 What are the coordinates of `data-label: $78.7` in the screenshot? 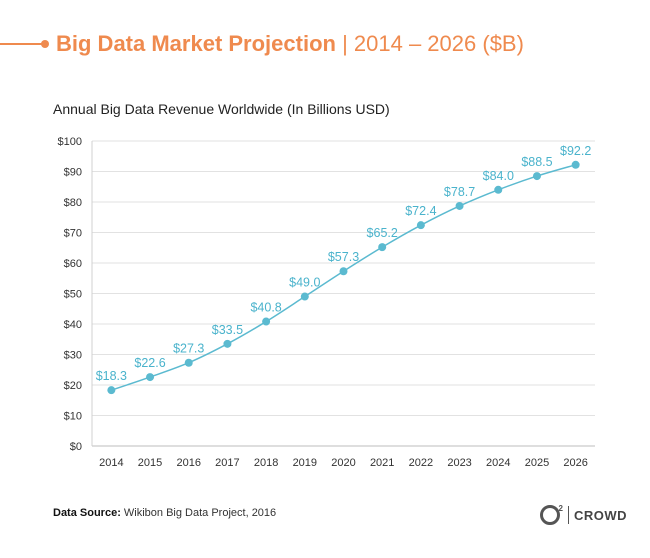 It's located at (459, 192).